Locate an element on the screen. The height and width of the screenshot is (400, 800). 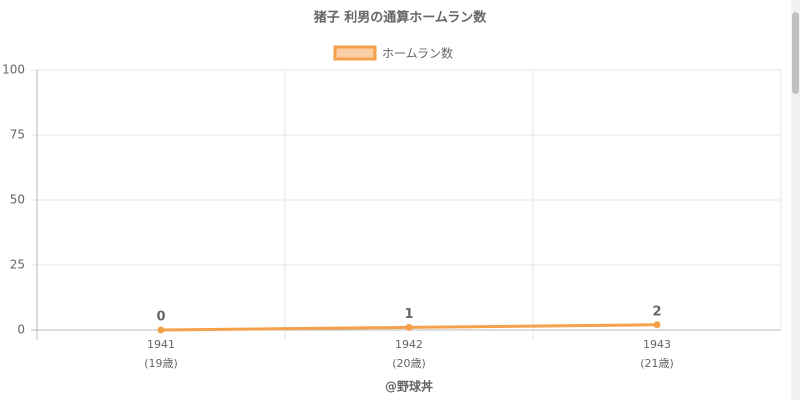
legend-swatch is located at coordinates (355, 53).